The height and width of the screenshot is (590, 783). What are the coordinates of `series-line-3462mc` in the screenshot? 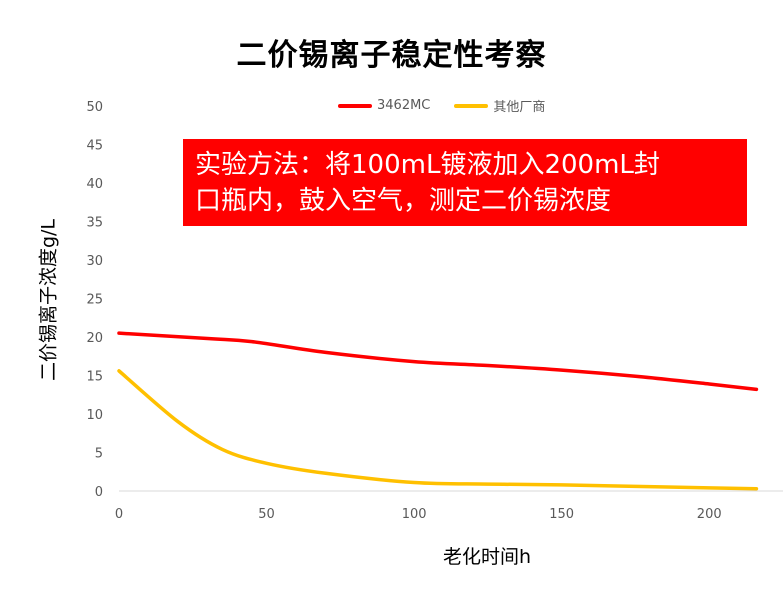 It's located at (438, 361).